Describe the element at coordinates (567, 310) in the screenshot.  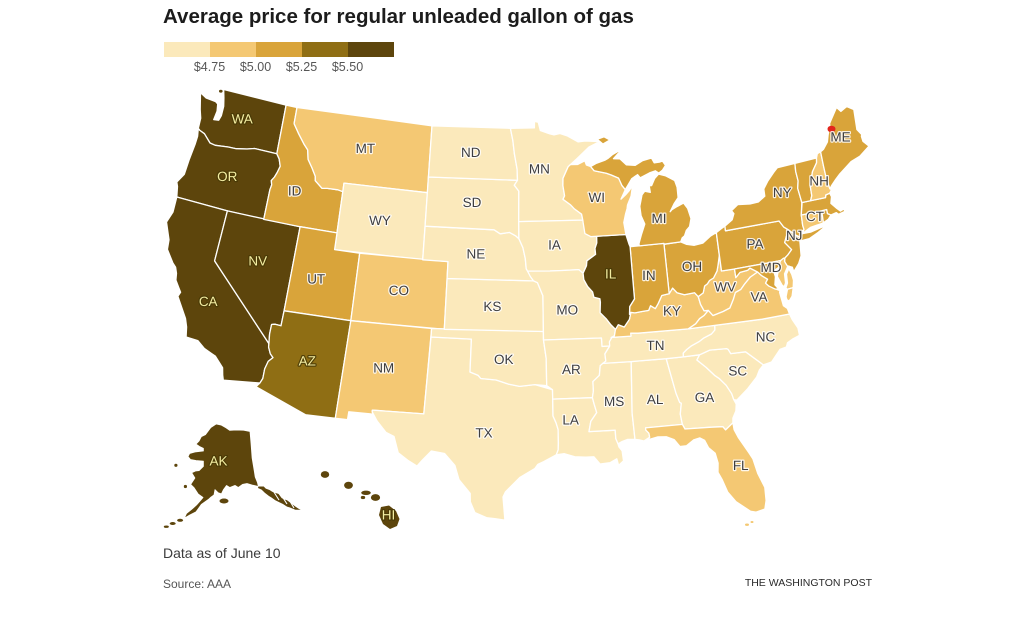
I see `svg-text: MO` at that location.